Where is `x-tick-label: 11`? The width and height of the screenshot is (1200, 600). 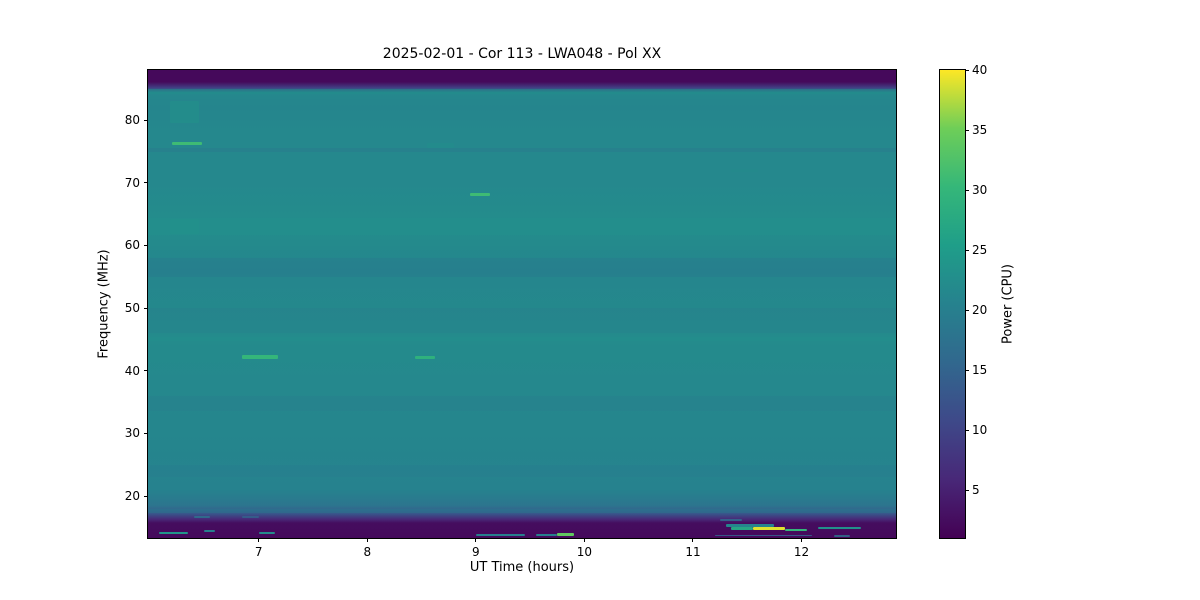
x-tick-label: 11 is located at coordinates (693, 552).